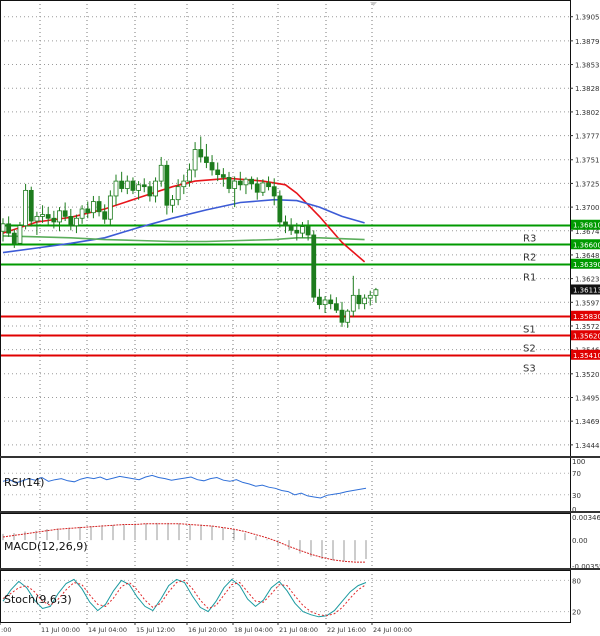 Image resolution: width=600 pixels, height=636 pixels. I want to click on indicator-pane-border, so click(285, 596).